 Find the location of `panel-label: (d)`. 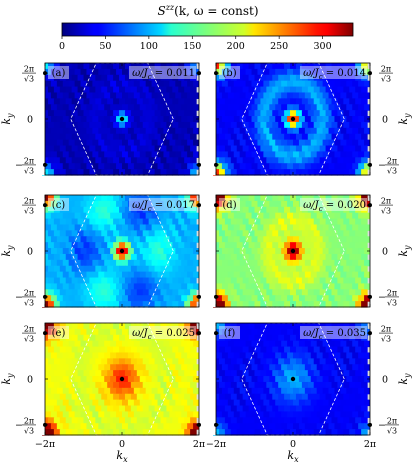

panel-label: (d) is located at coordinates (229, 205).